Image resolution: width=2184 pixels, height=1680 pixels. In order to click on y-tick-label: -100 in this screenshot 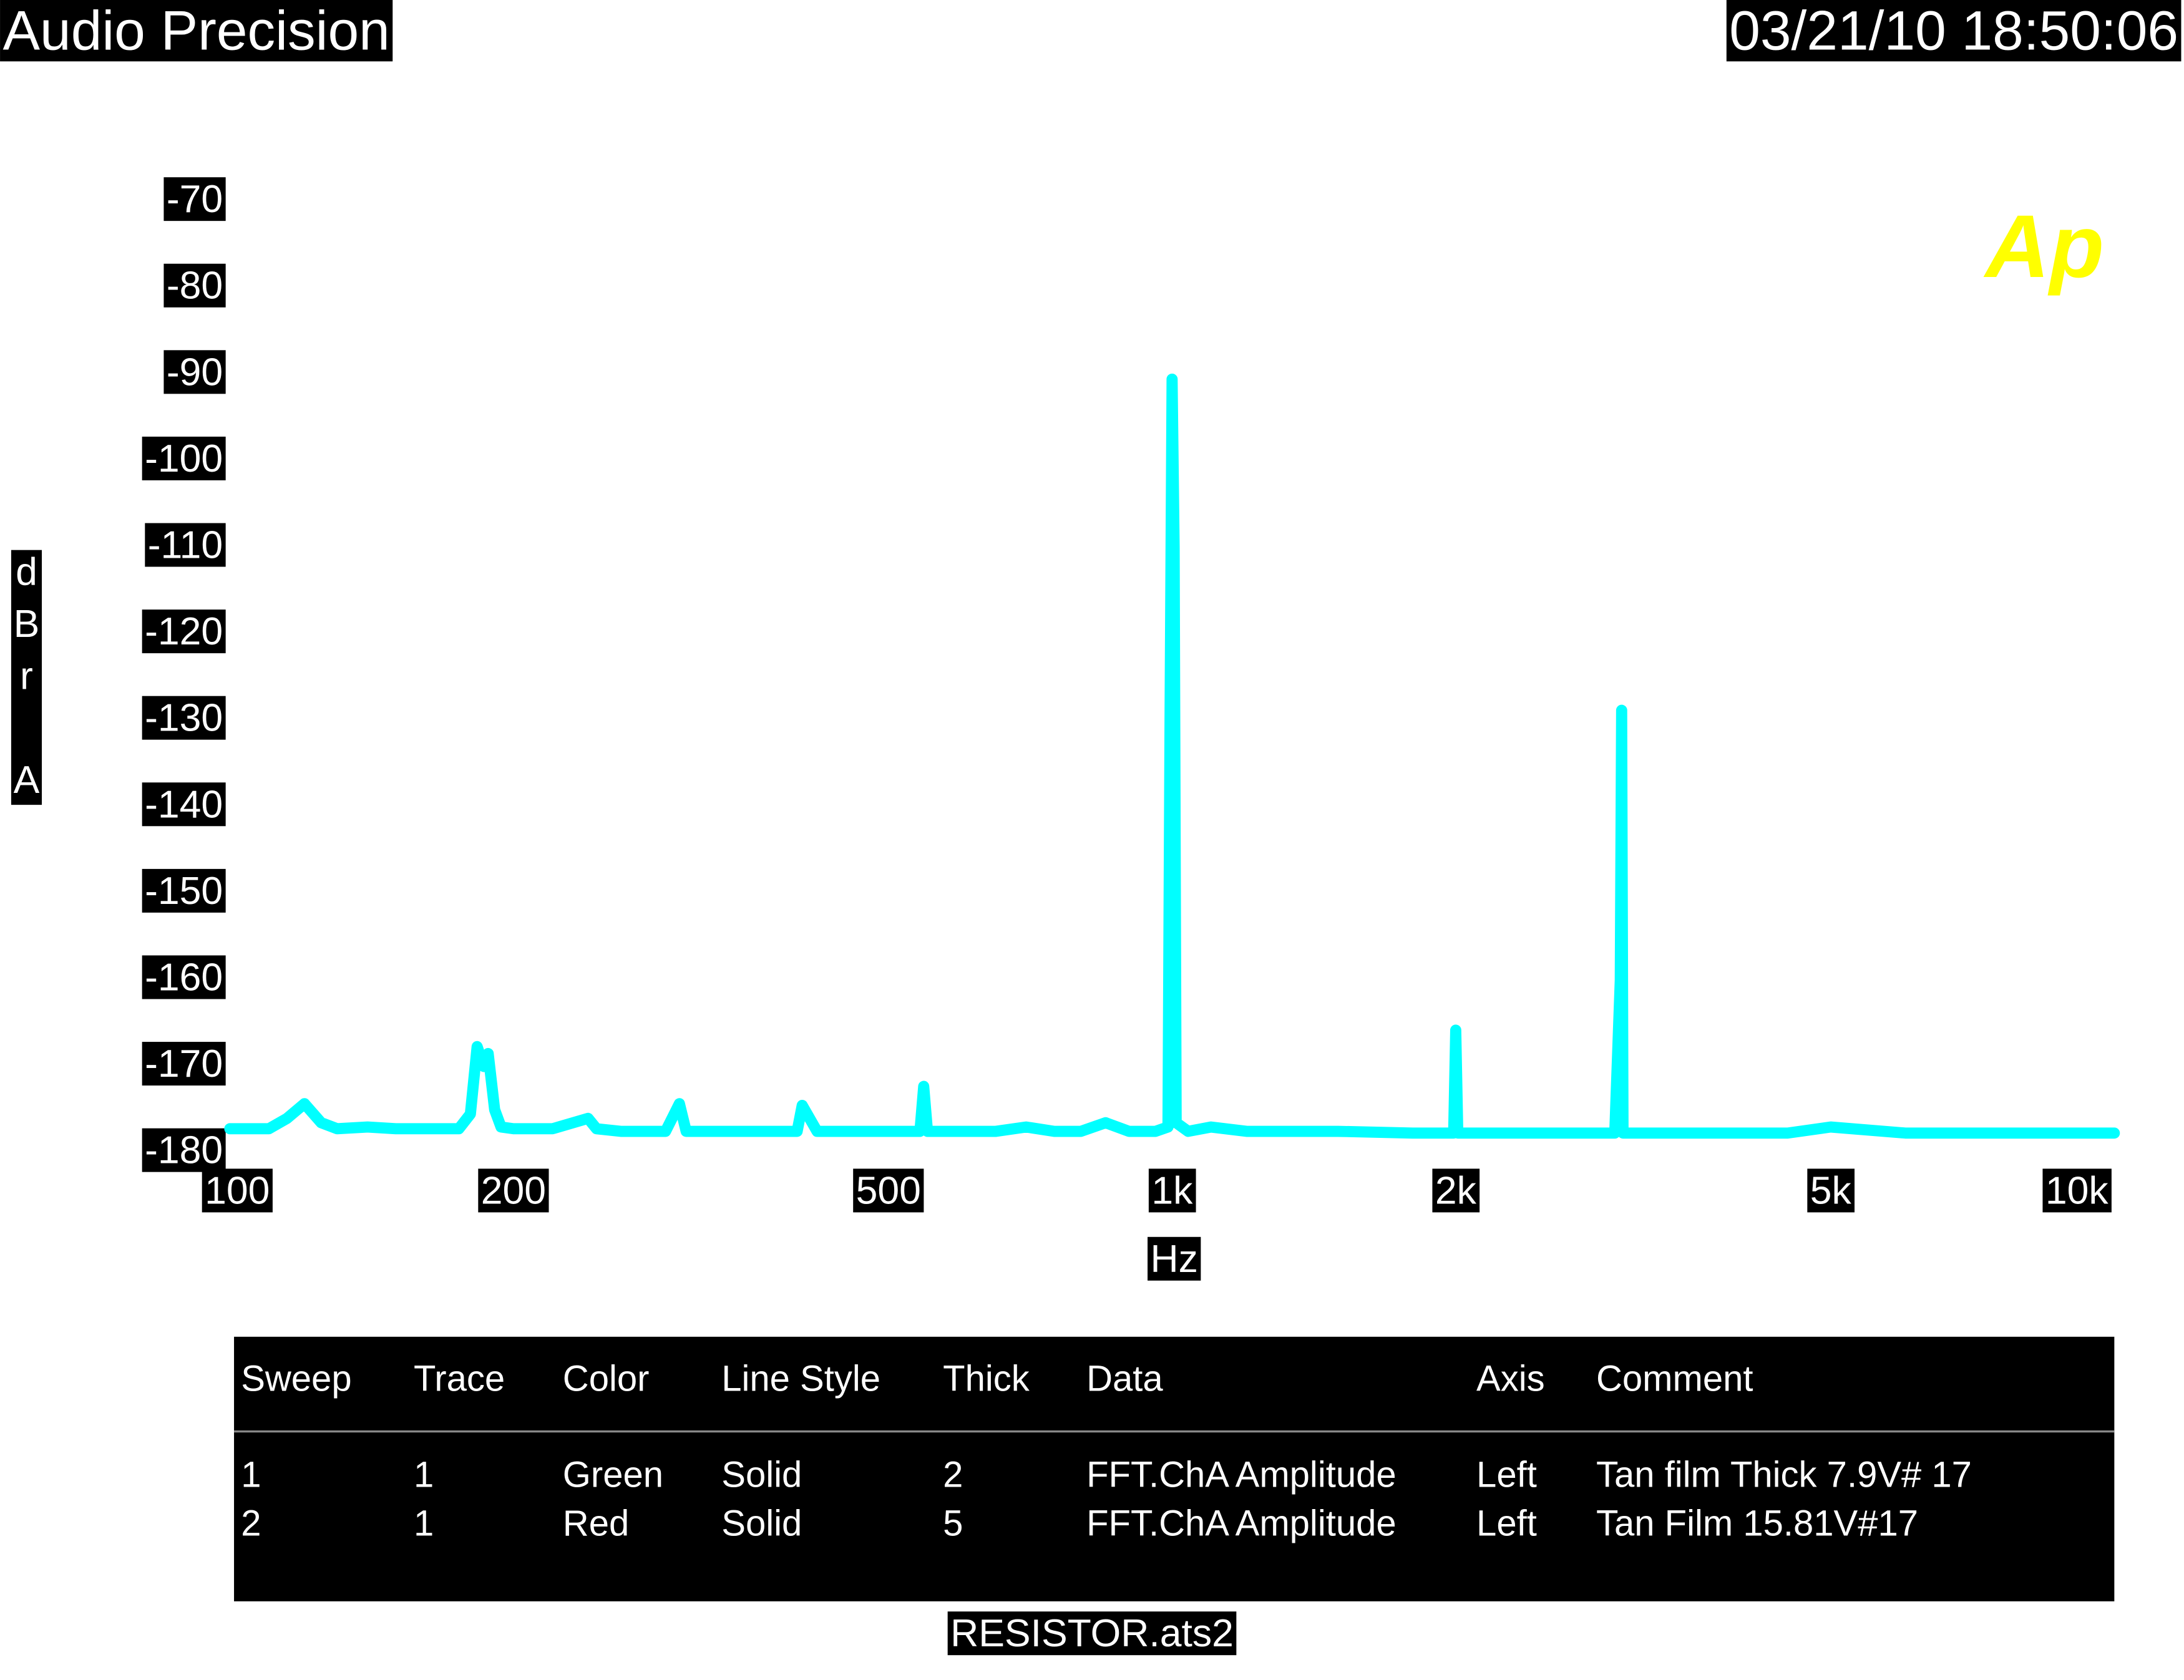, I will do `click(184, 459)`.